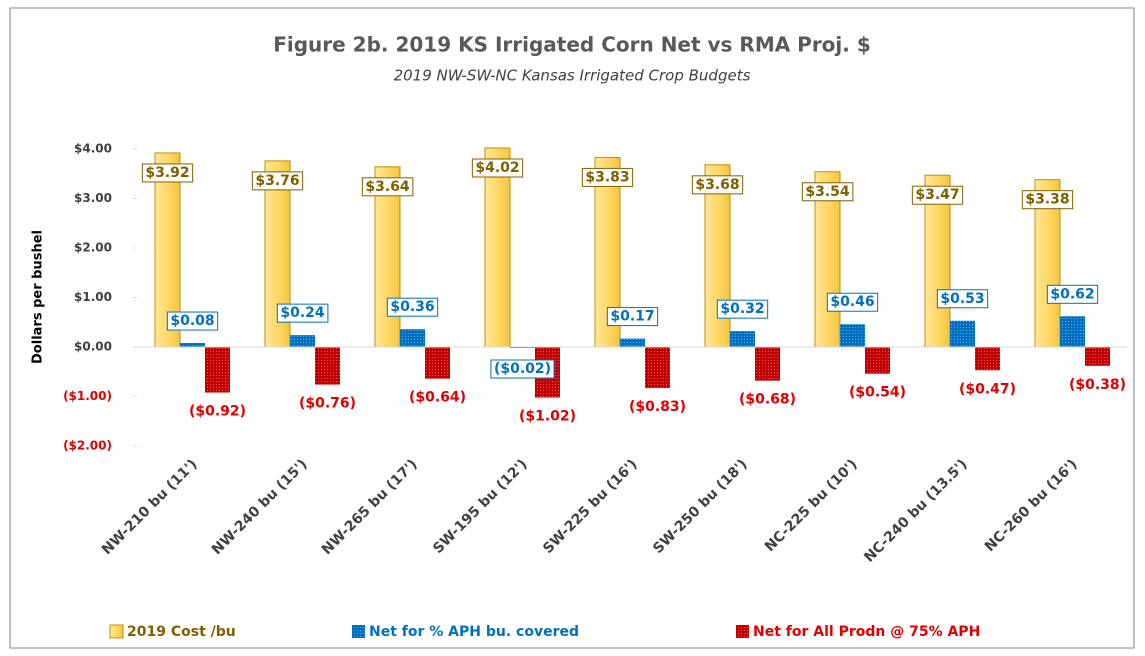 The width and height of the screenshot is (1145, 656). I want to click on data-label: $0.17, so click(632, 317).